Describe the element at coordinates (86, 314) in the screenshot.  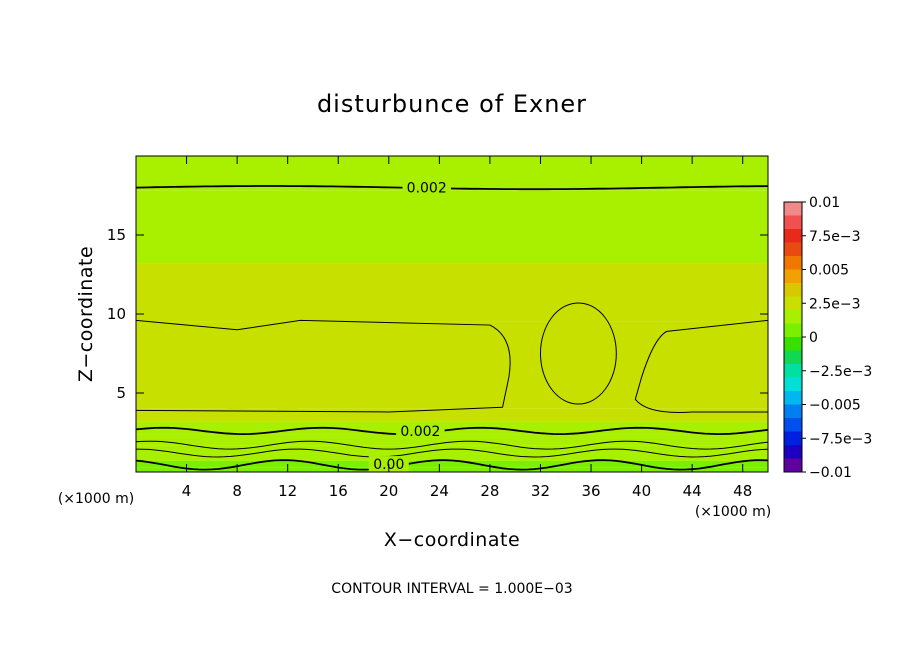
I see `y-axis-label: Z−coordinate` at that location.